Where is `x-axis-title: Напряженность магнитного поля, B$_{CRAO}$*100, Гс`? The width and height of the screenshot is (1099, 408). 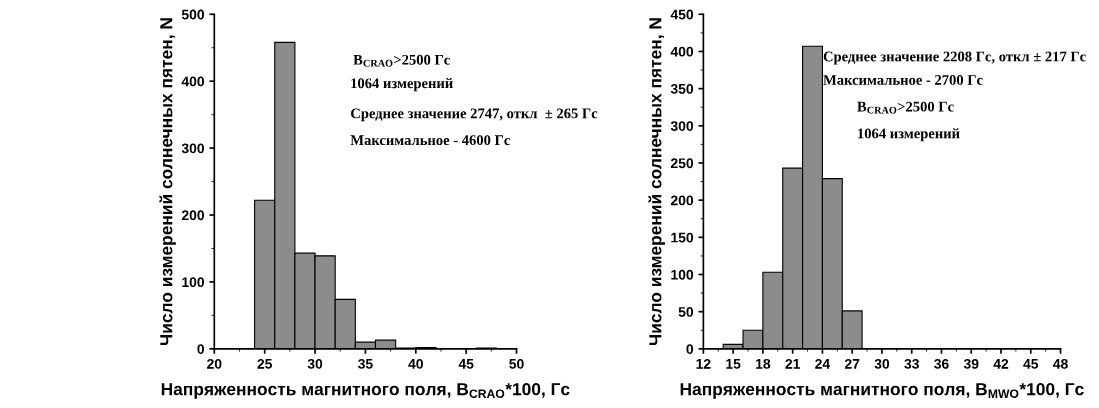
x-axis-title: Напряженность магнитного поля, B$_{CRAO}$*100, Гс is located at coordinates (365, 391).